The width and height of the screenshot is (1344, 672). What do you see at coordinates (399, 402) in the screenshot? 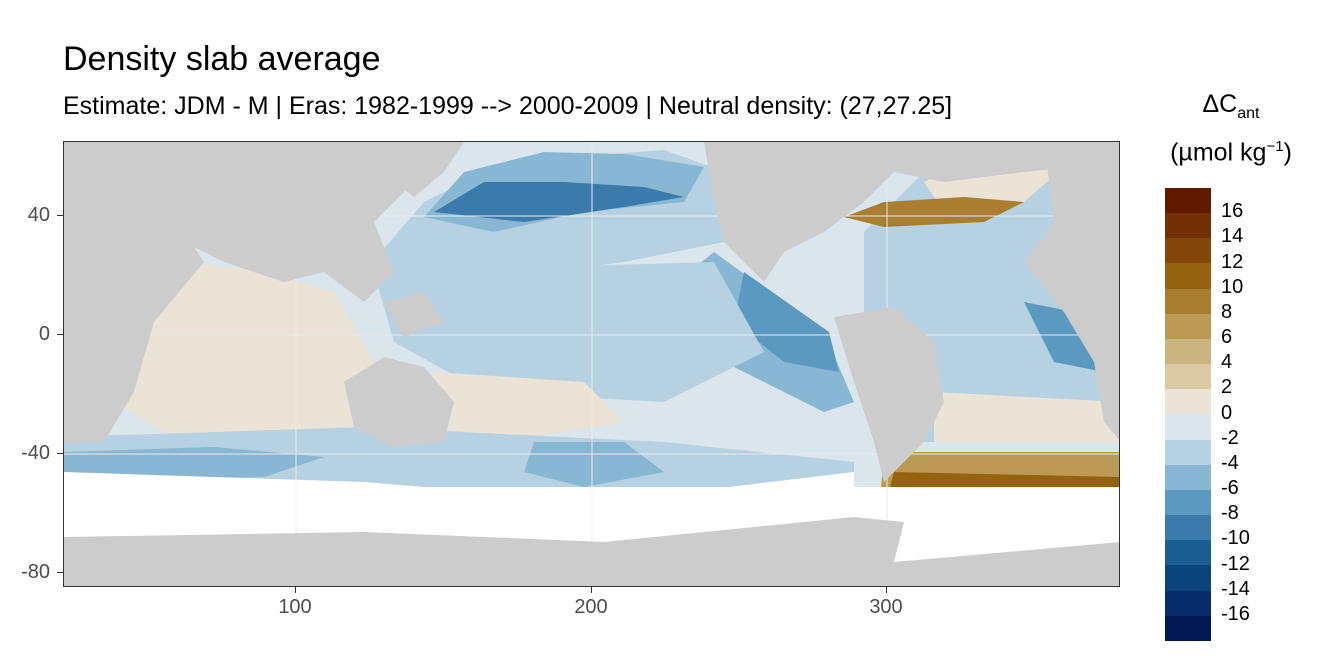
I see `australia-land` at bounding box center [399, 402].